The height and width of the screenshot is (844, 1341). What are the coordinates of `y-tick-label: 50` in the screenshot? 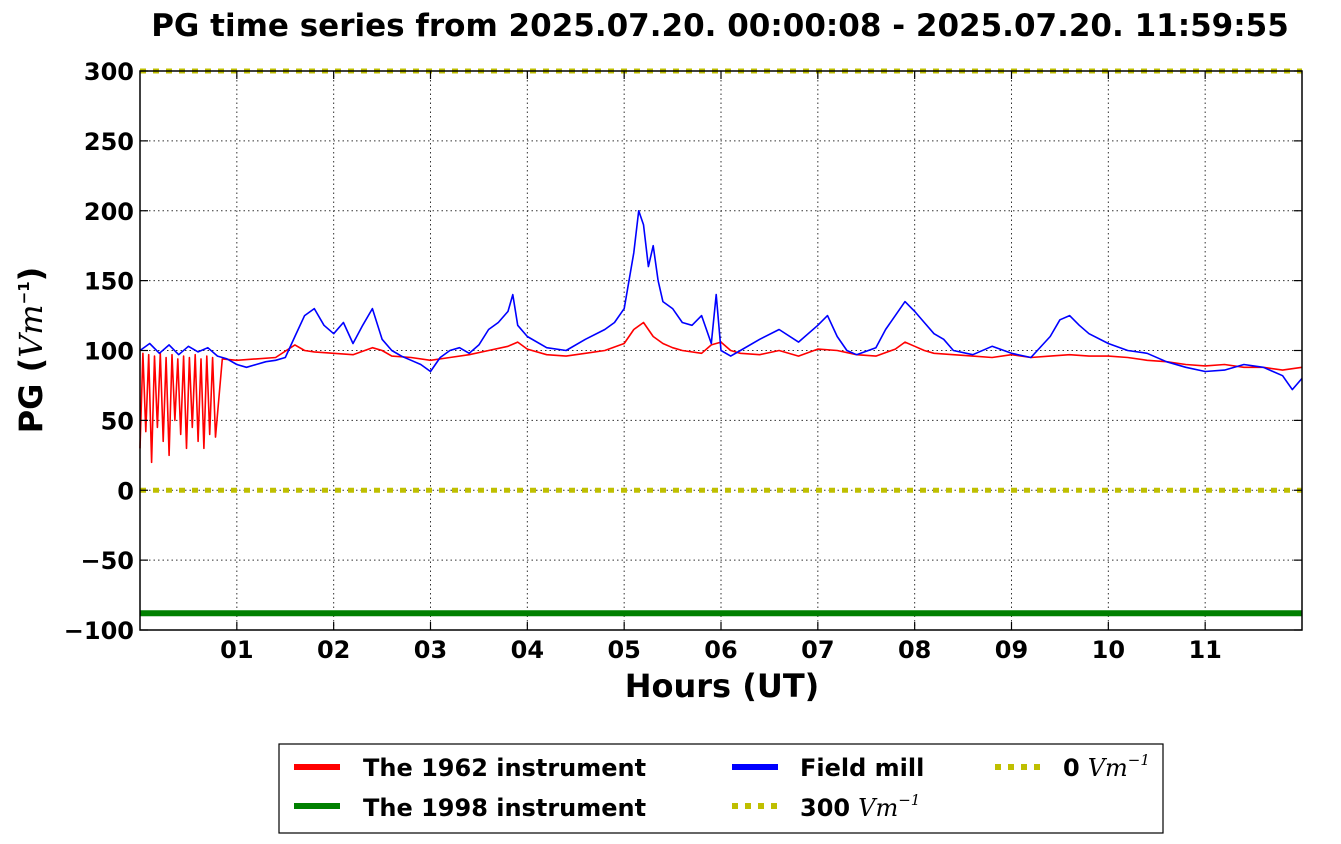 It's located at (117, 421).